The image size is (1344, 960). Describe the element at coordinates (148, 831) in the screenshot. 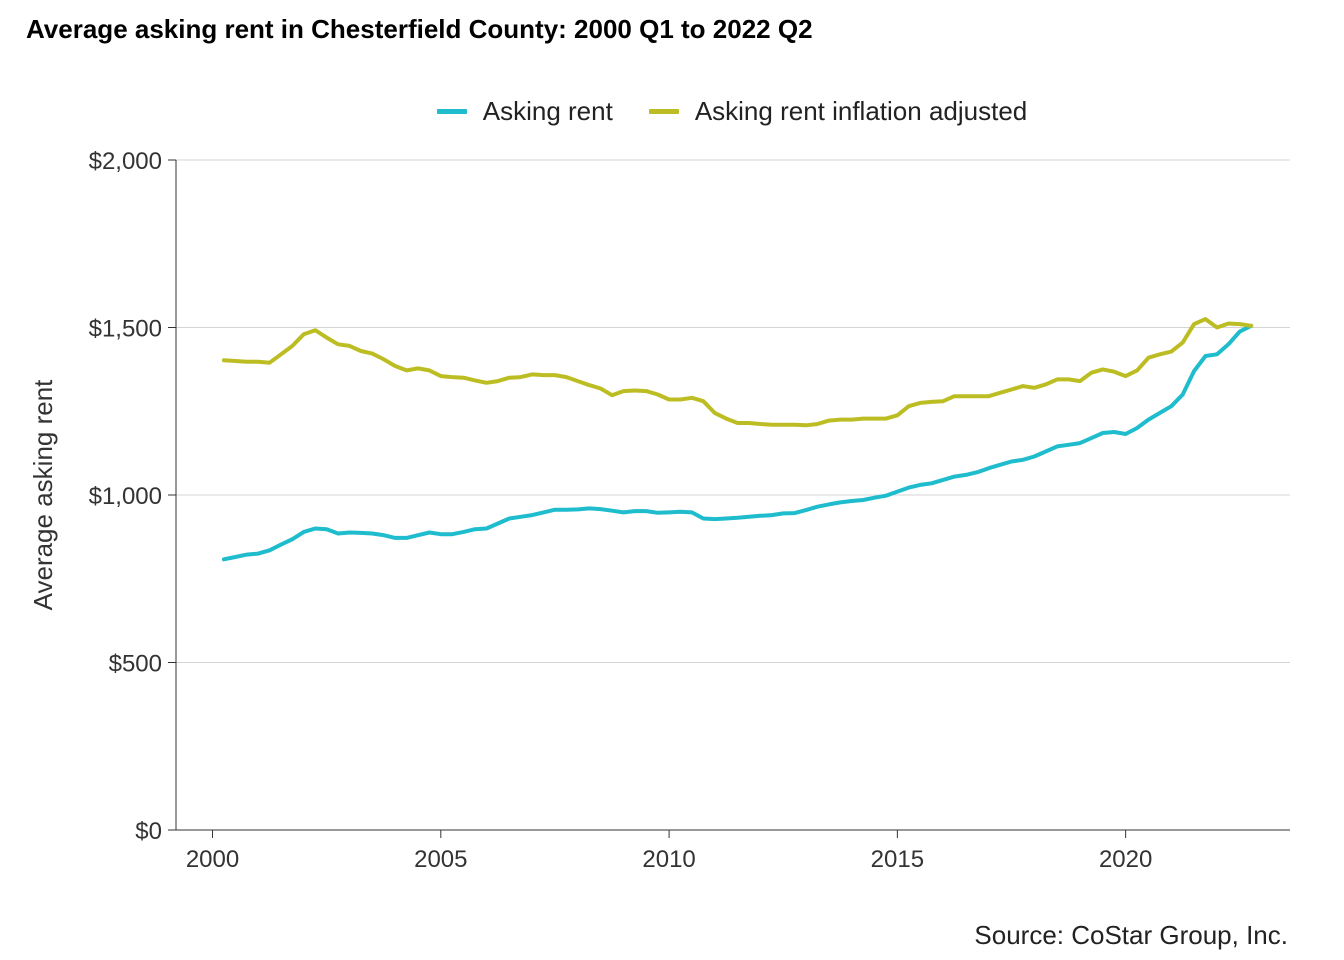

I see `y-tick-label: $0` at that location.